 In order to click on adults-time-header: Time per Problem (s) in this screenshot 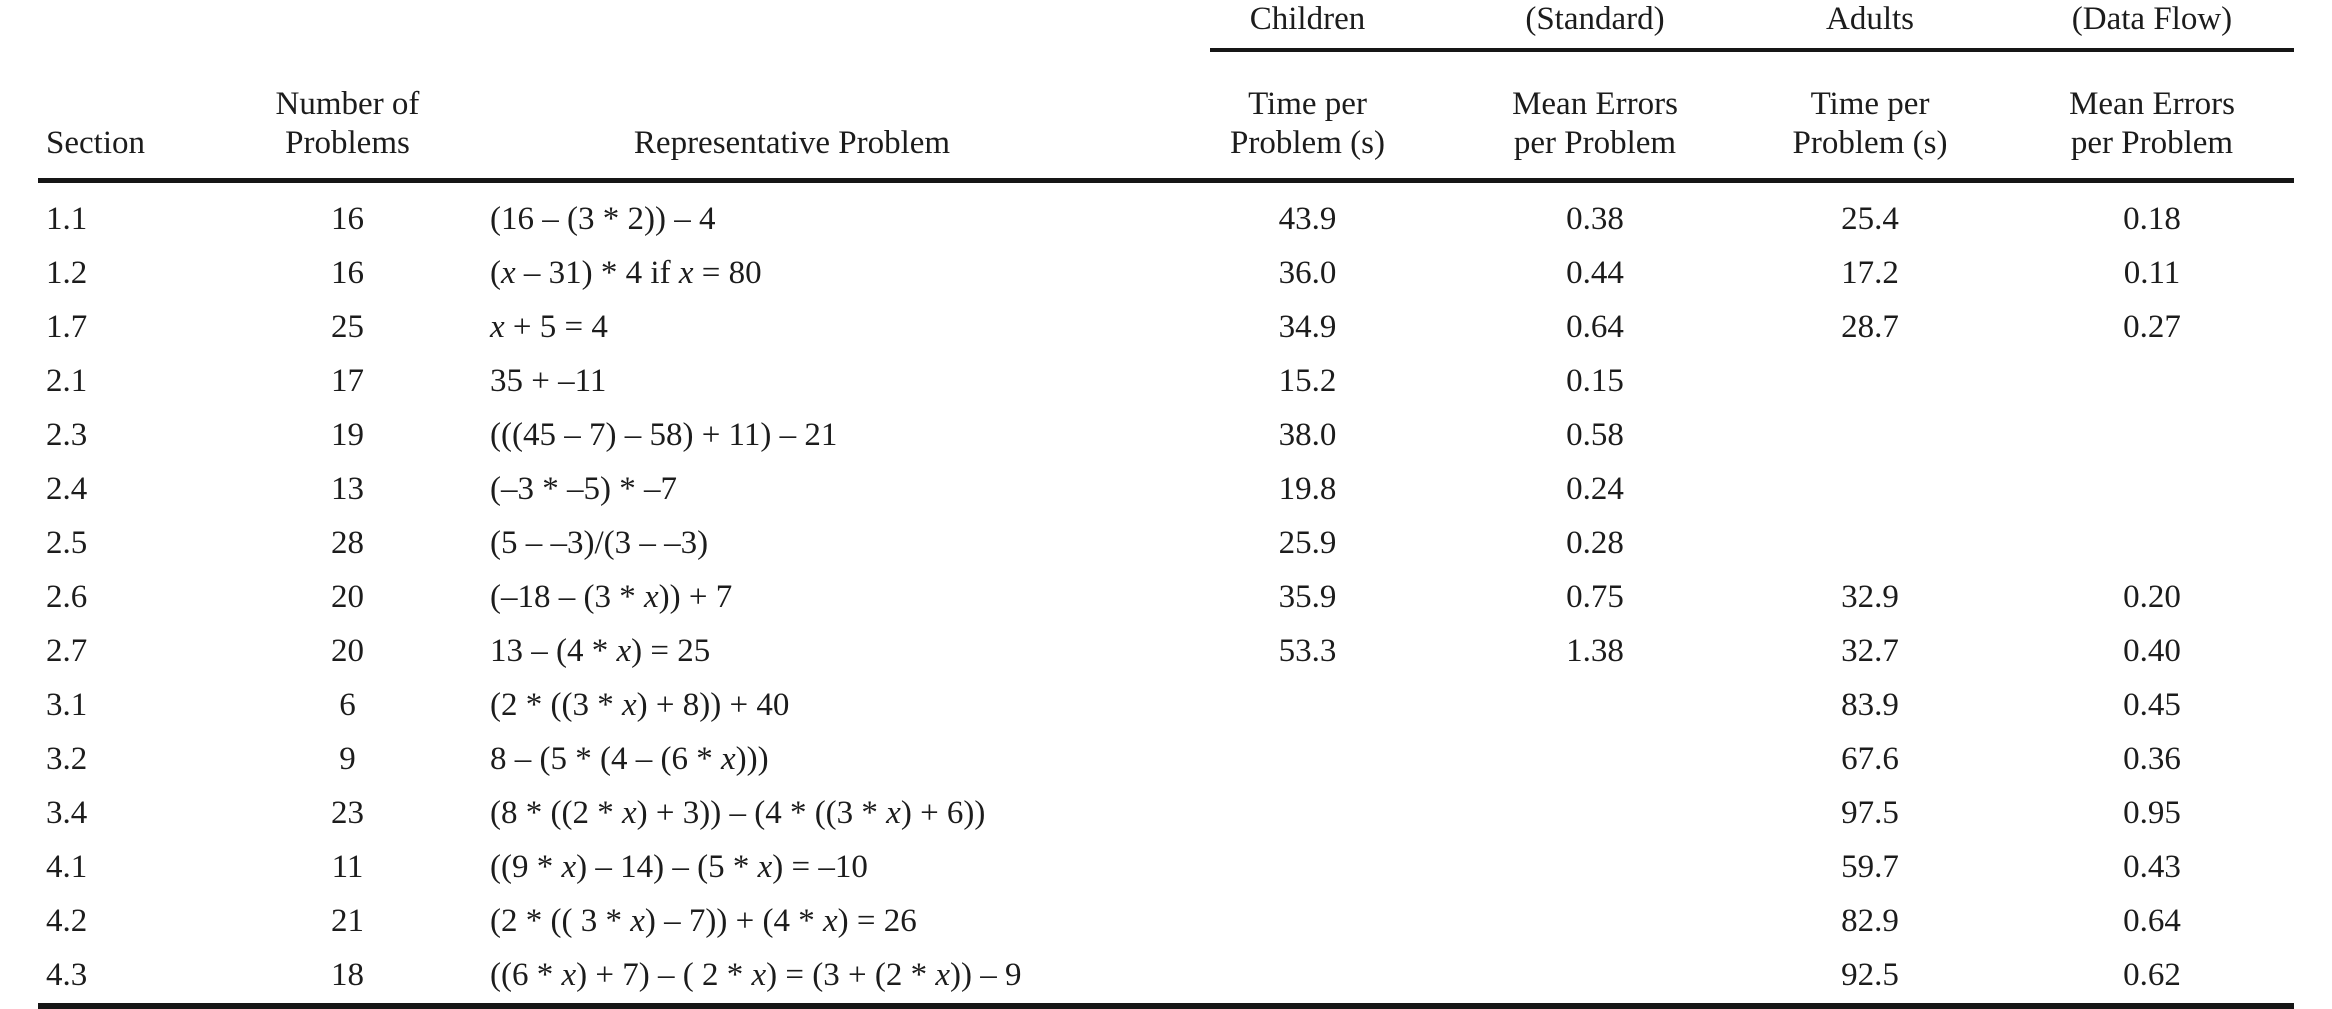, I will do `click(1870, 116)`.